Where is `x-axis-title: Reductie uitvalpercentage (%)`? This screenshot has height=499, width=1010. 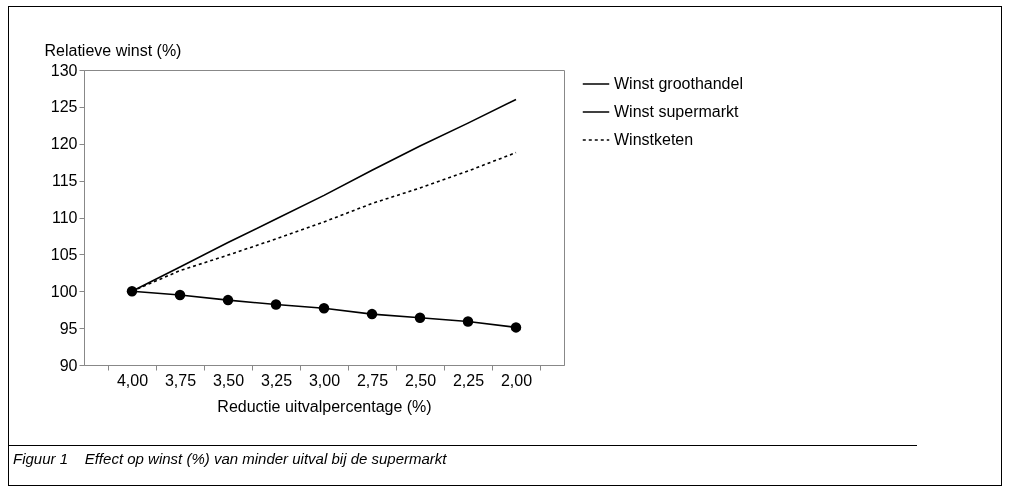 x-axis-title: Reductie uitvalpercentage (%) is located at coordinates (324, 406).